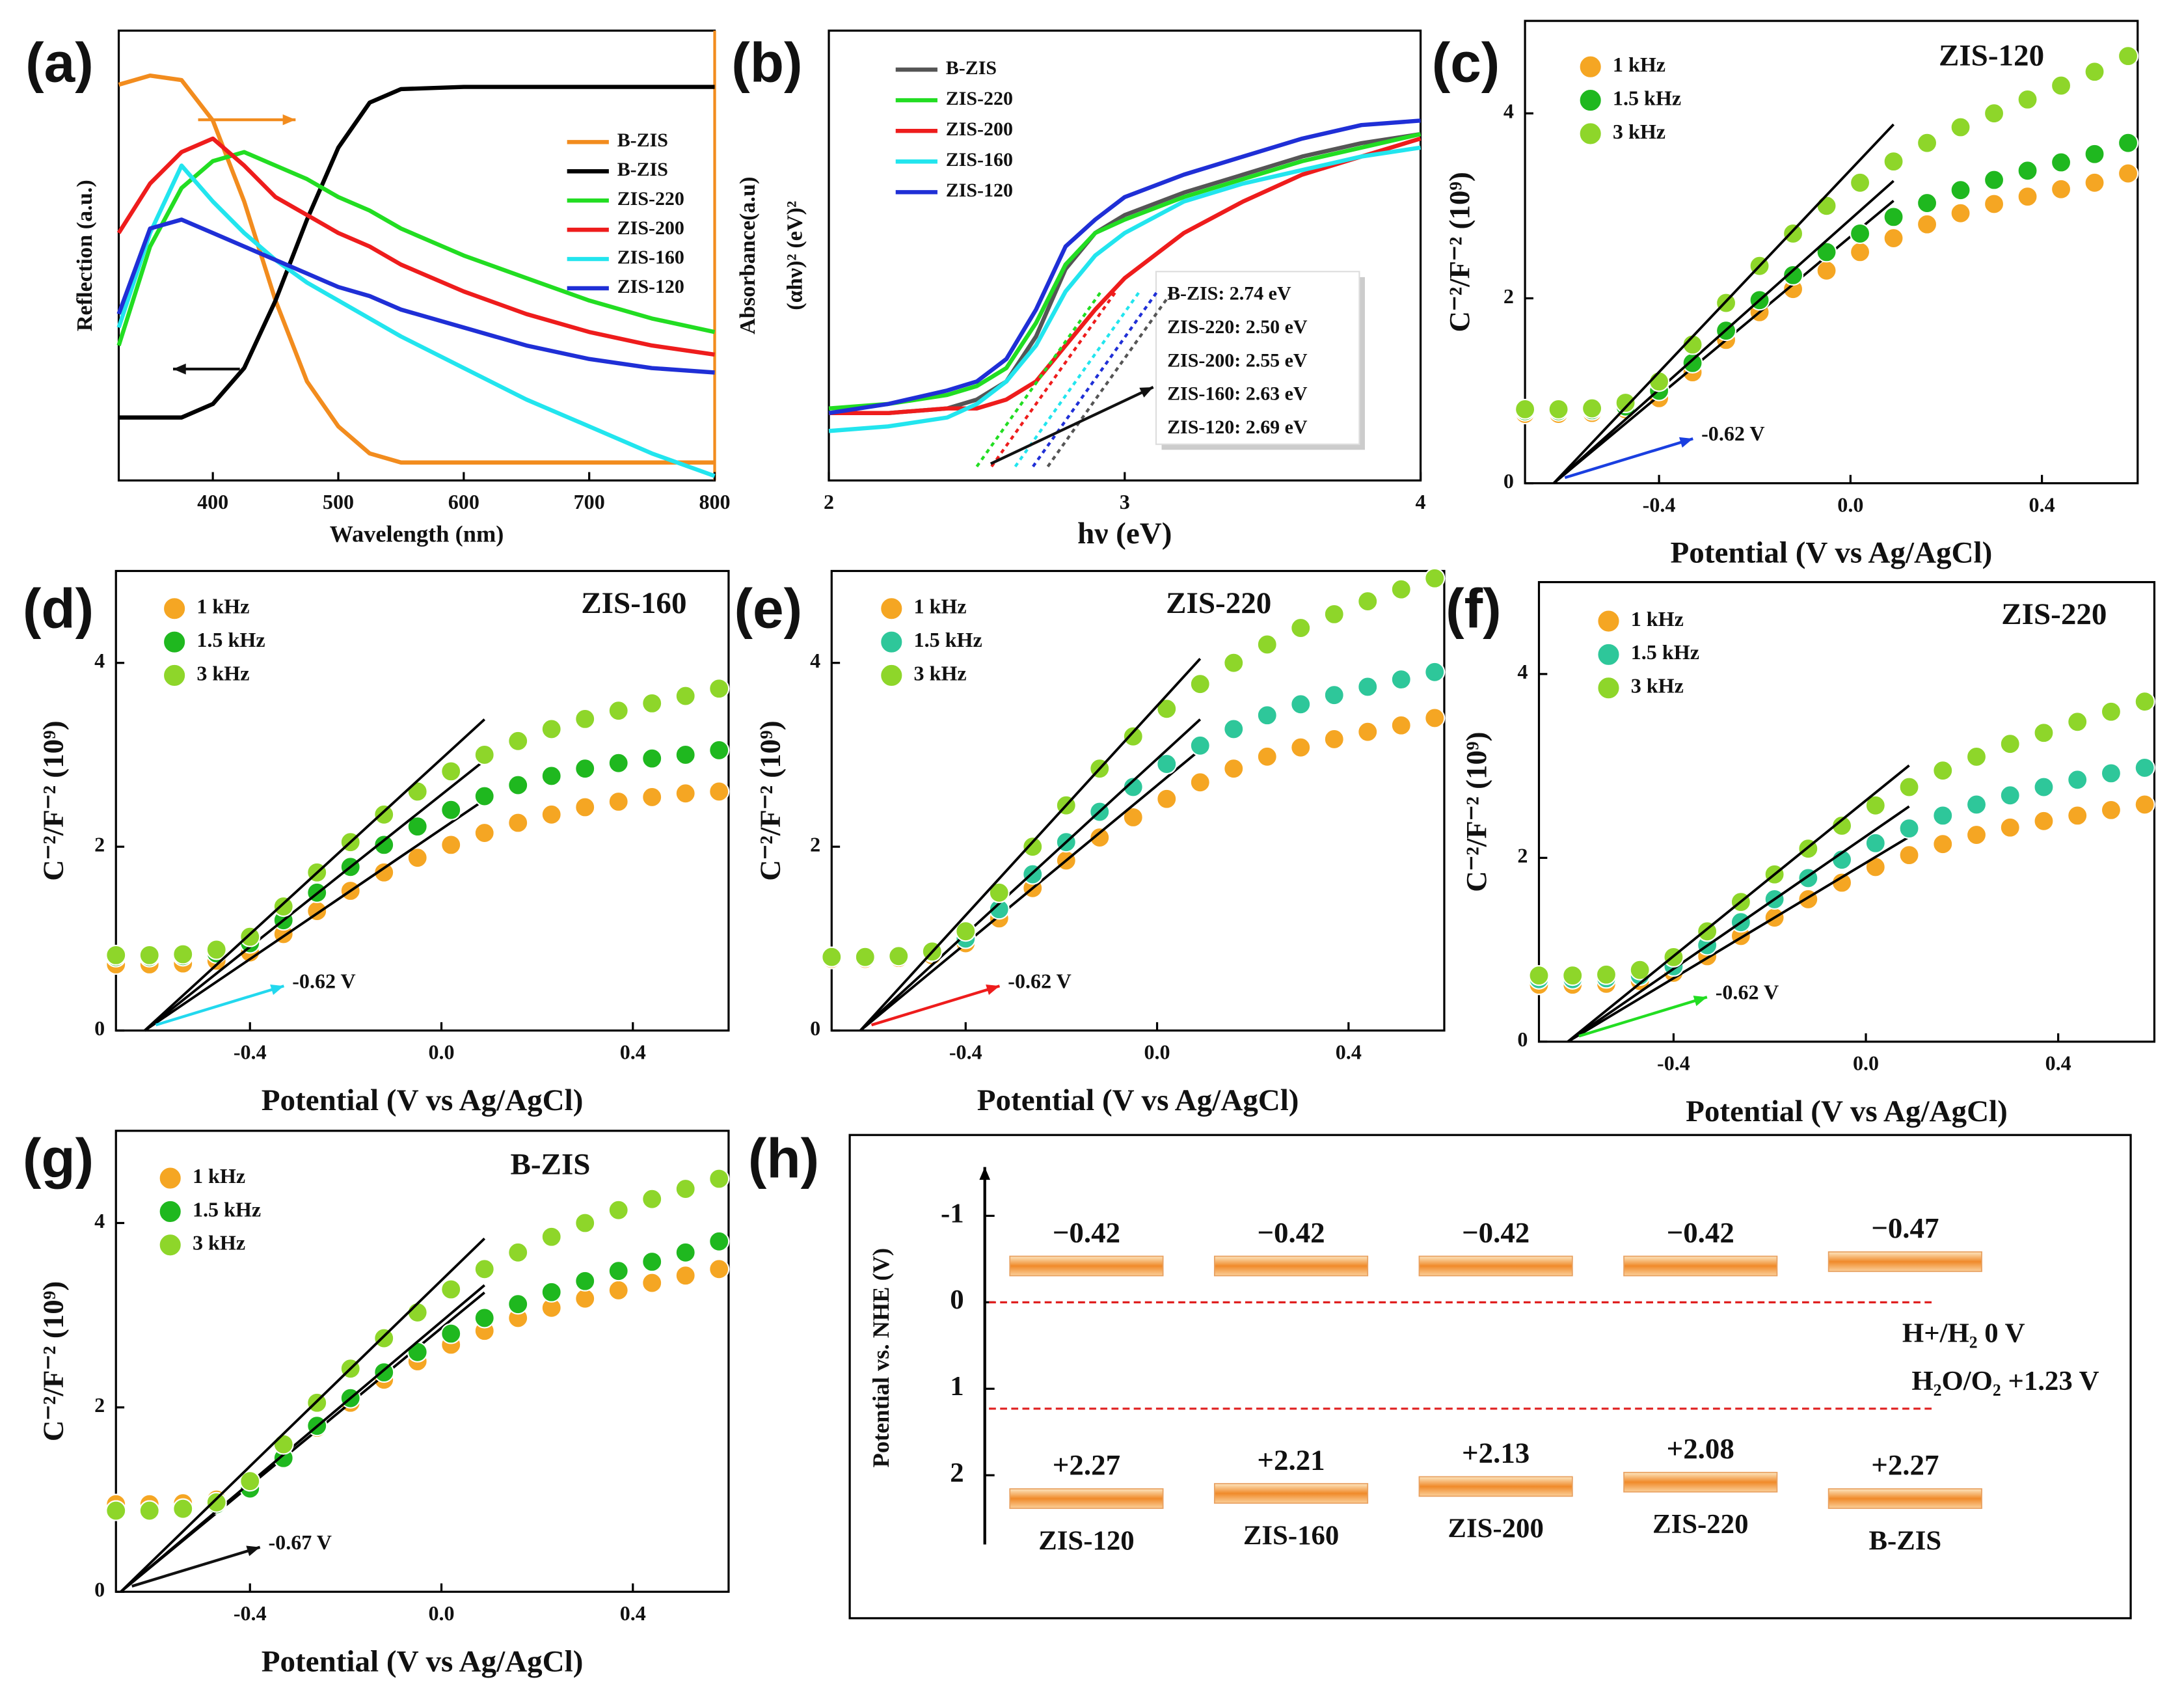  Describe the element at coordinates (881, 1357) in the screenshot. I see `y-axis-label: Potential vs. NHE (V)` at that location.